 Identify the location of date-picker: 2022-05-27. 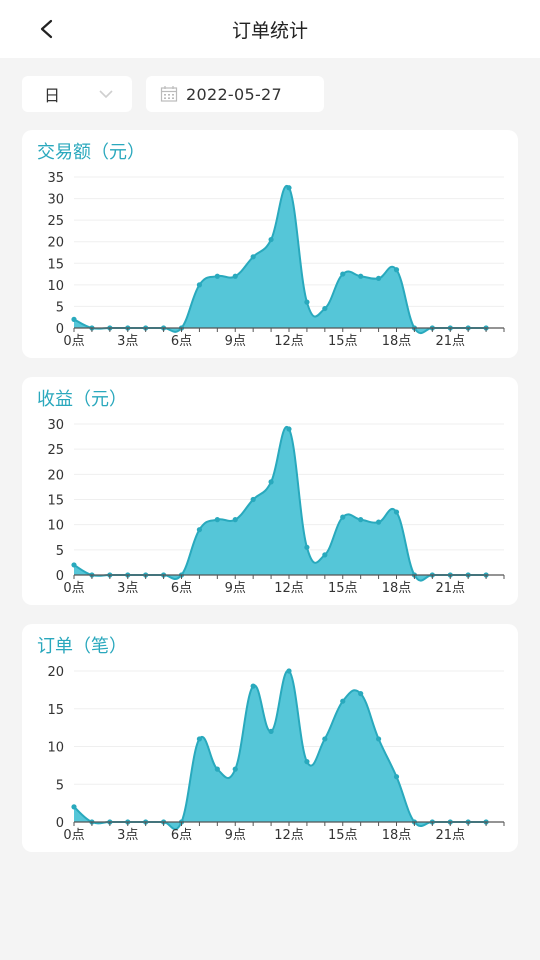
(235, 94).